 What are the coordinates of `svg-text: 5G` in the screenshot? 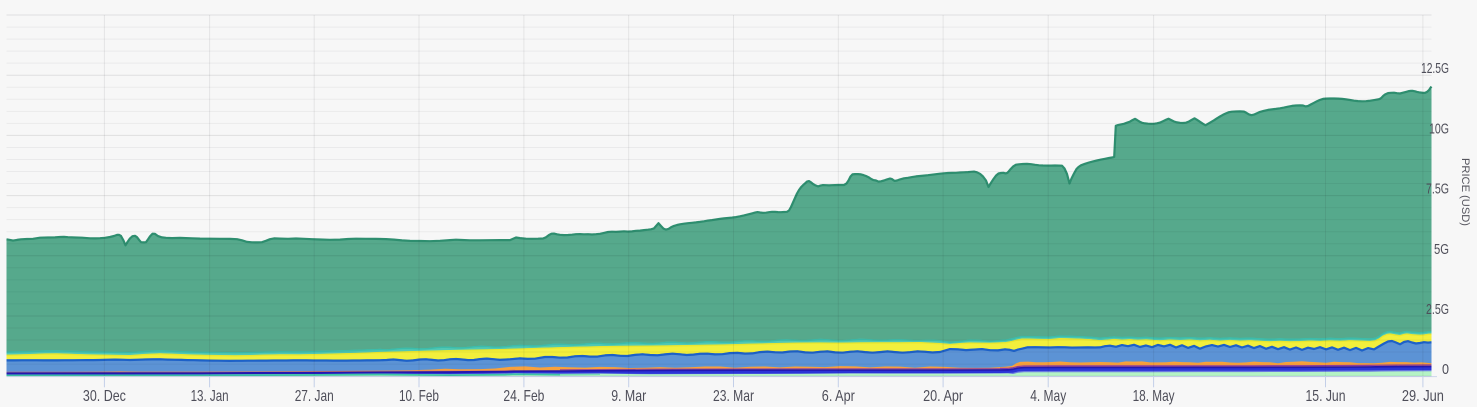 It's located at (1441, 249).